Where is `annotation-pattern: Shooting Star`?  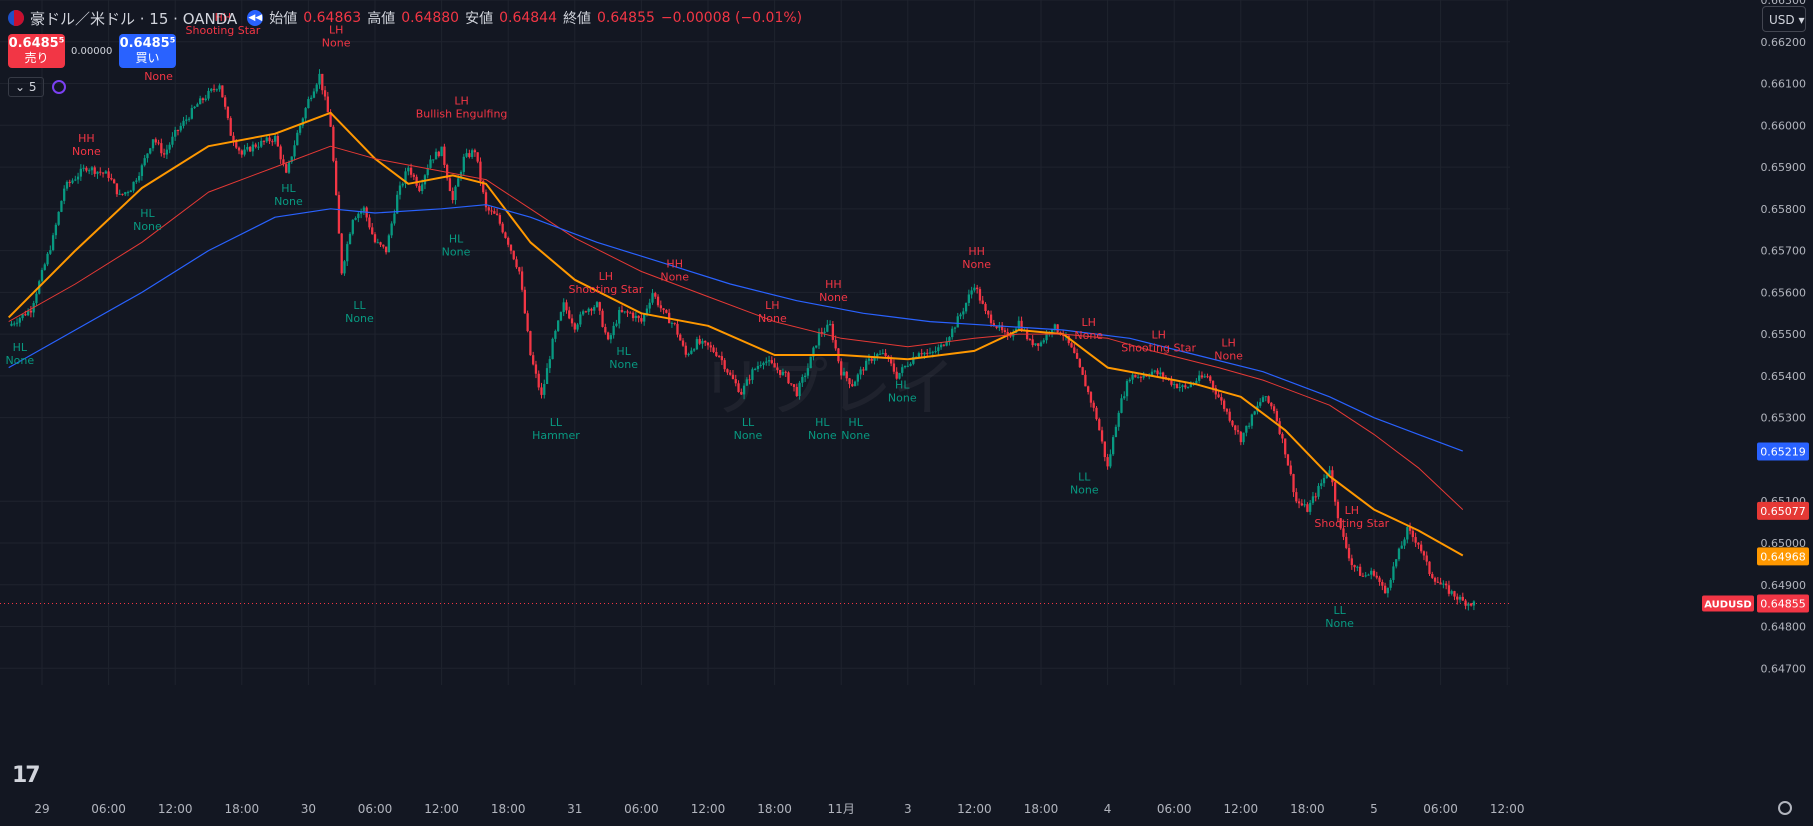 annotation-pattern: Shooting Star is located at coordinates (605, 289).